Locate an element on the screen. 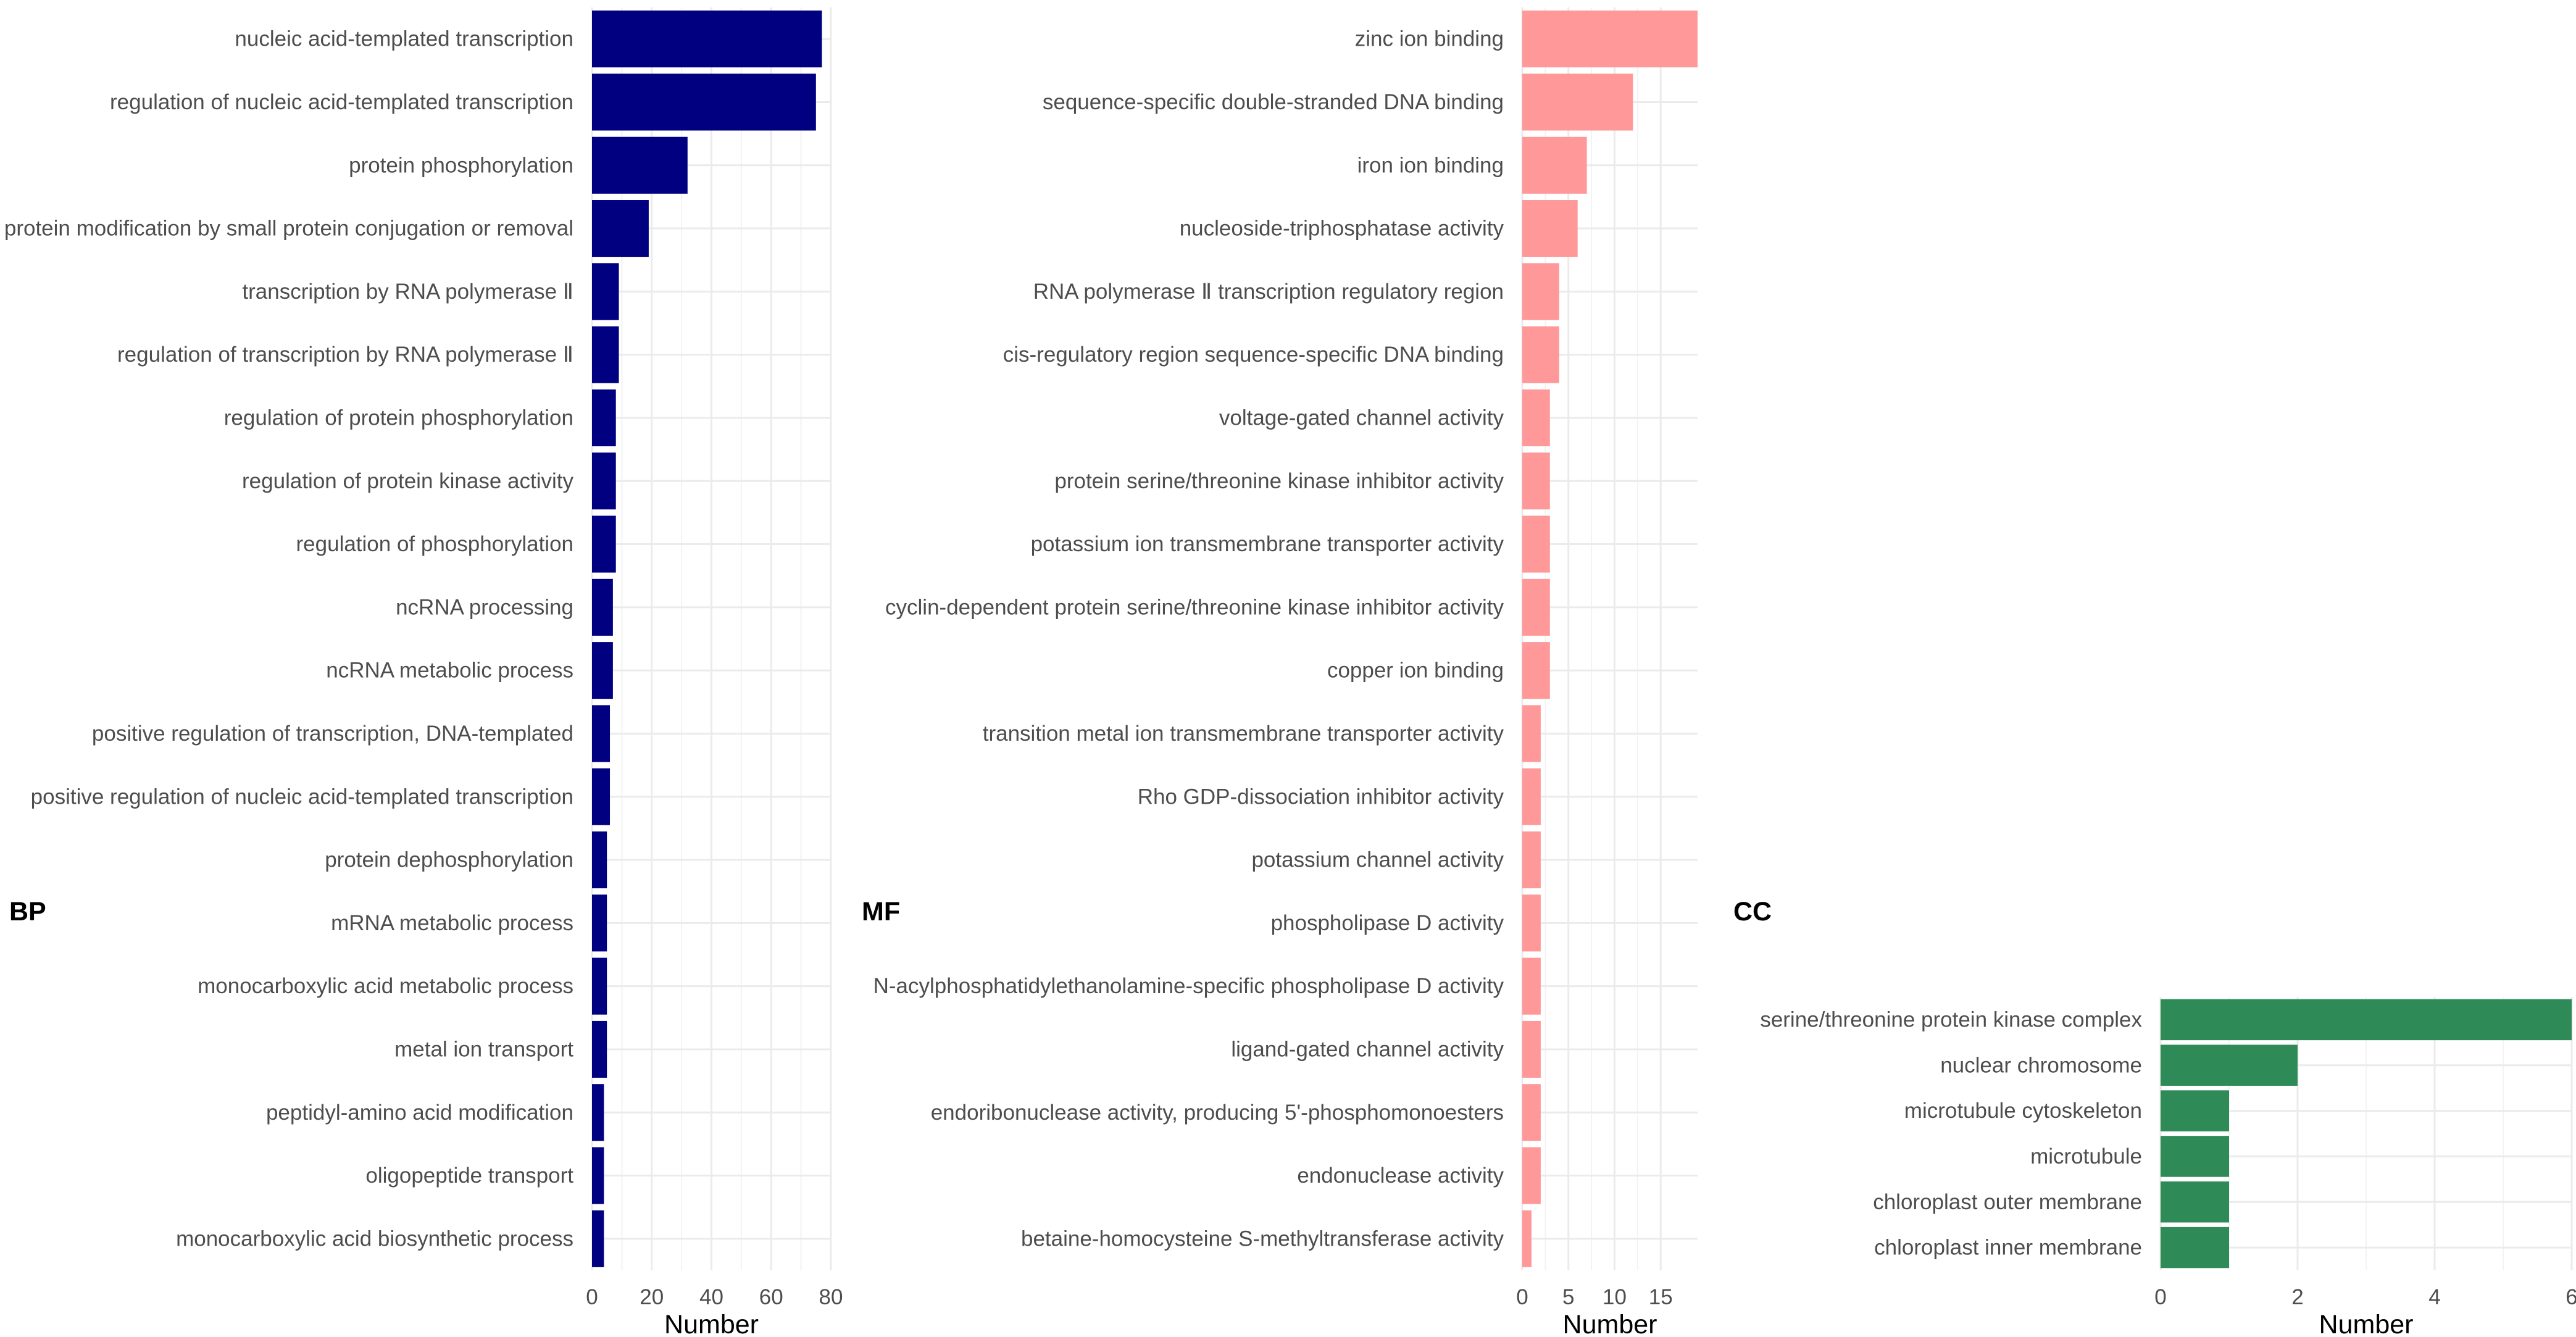 The height and width of the screenshot is (1337, 2576). panel-tag-mf: MF is located at coordinates (881, 912).